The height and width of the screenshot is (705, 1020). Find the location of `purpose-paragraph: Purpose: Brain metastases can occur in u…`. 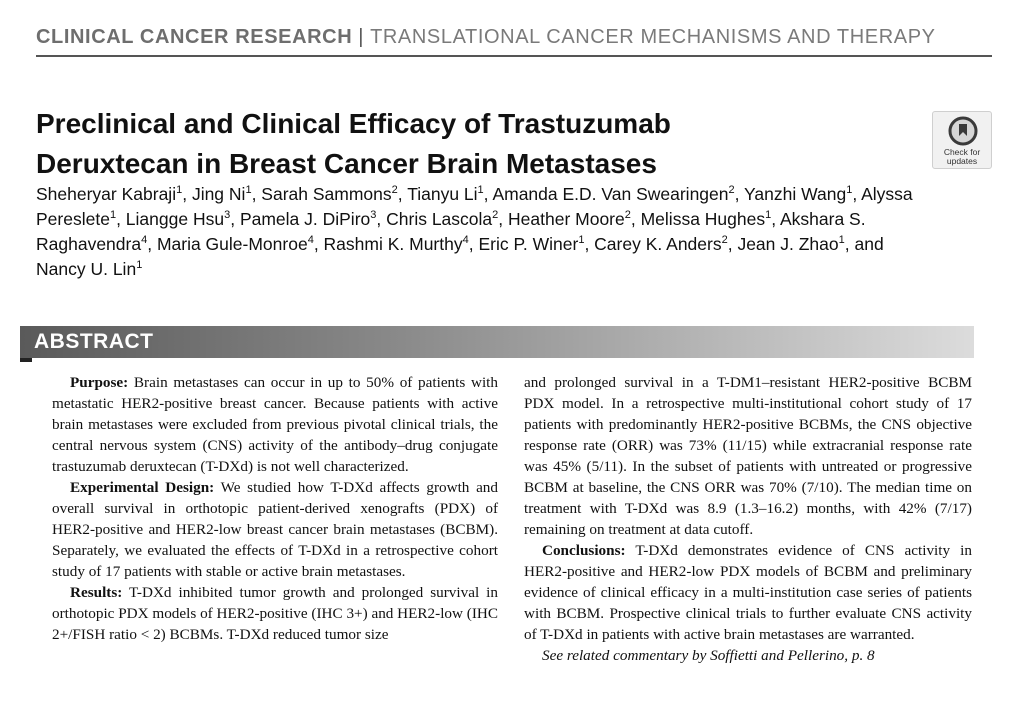

purpose-paragraph: Purpose: Brain metastases can occur in u… is located at coordinates (275, 424).